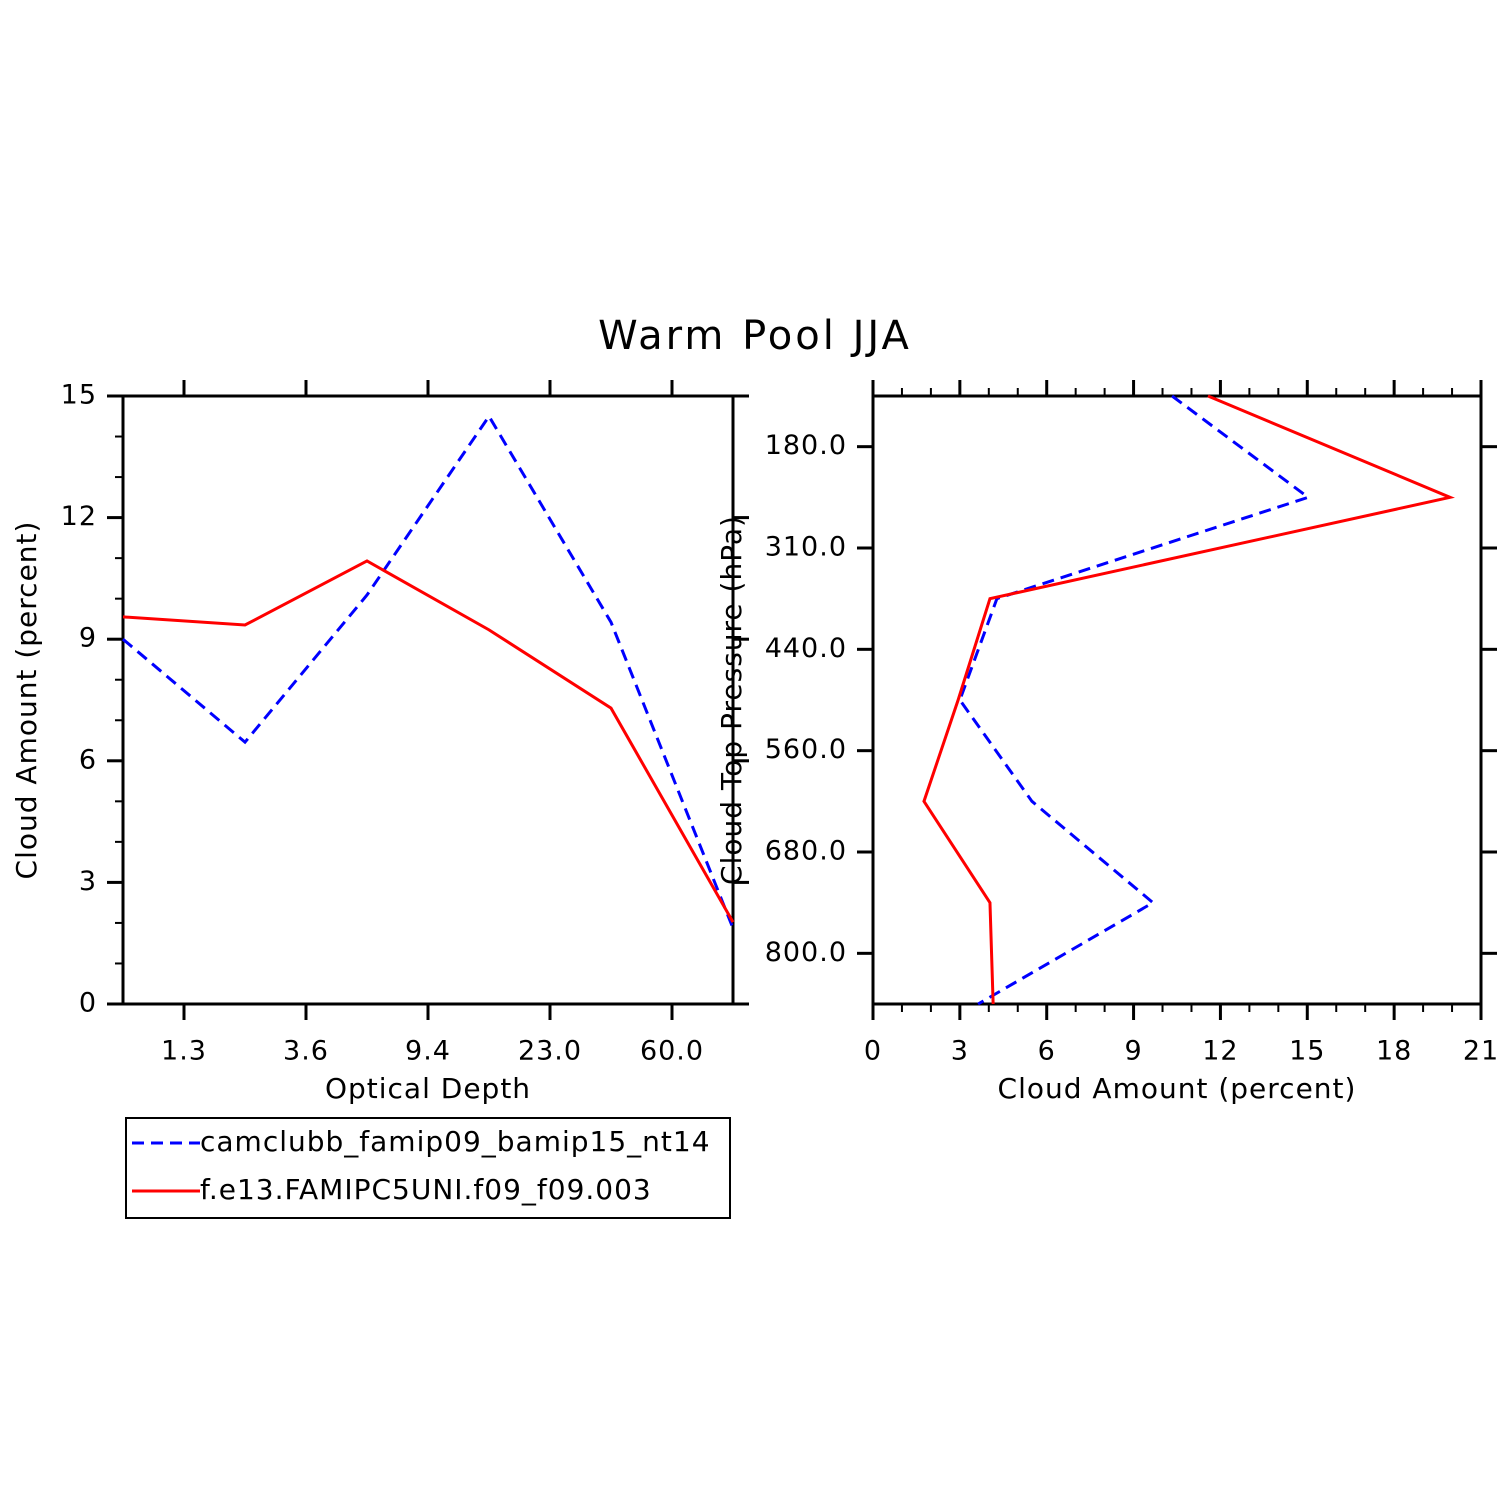 Image resolution: width=1510 pixels, height=1510 pixels. What do you see at coordinates (806, 749) in the screenshot?
I see `y-tick-label: 560.0` at bounding box center [806, 749].